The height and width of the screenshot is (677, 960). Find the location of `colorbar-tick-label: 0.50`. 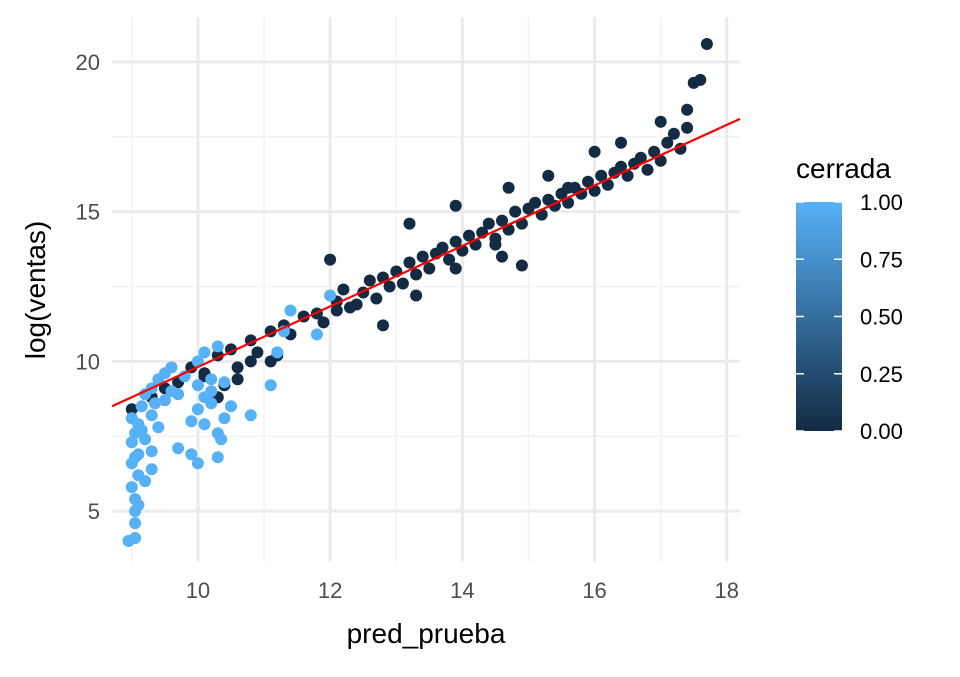

colorbar-tick-label: 0.50 is located at coordinates (881, 317).